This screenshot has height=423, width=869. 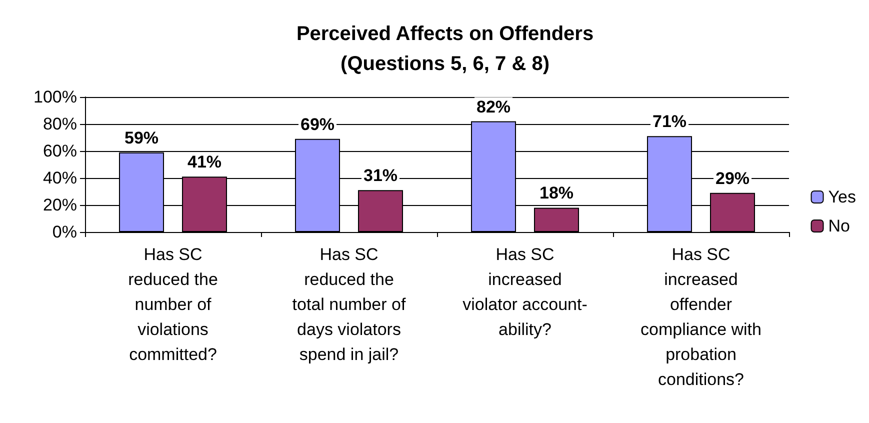 I want to click on y-tick-label: 40%, so click(x=59, y=178).